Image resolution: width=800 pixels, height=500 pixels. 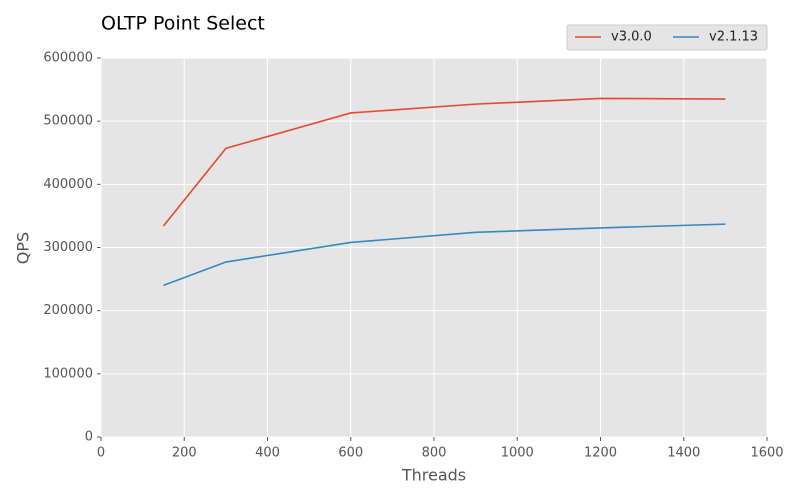 I want to click on y-tick-label: 500000, so click(x=68, y=121).